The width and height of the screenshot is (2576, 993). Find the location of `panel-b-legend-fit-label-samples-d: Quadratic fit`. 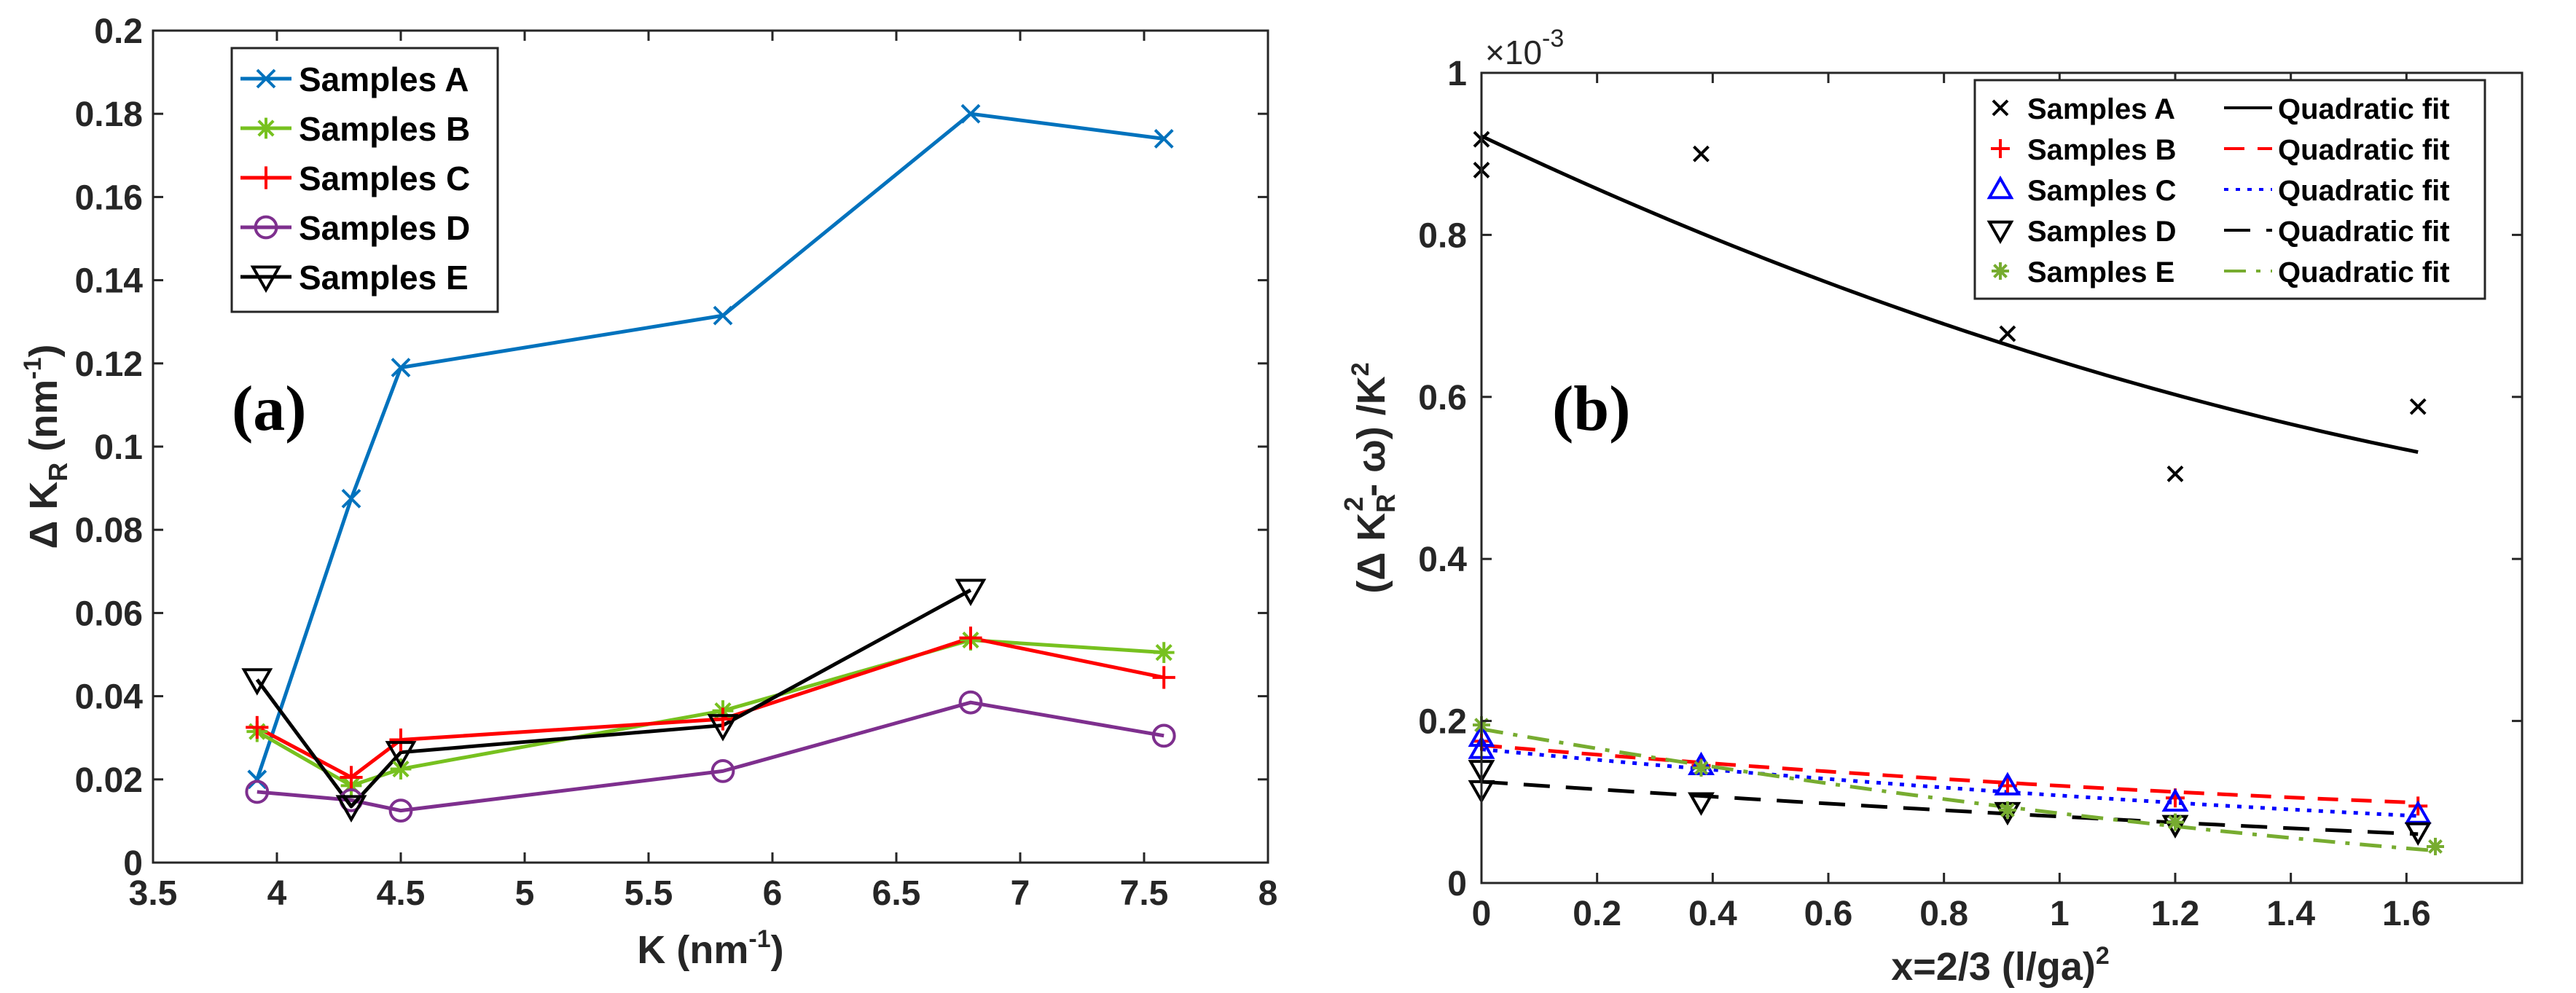

panel-b-legend-fit-label-samples-d: Quadratic fit is located at coordinates (2364, 232).